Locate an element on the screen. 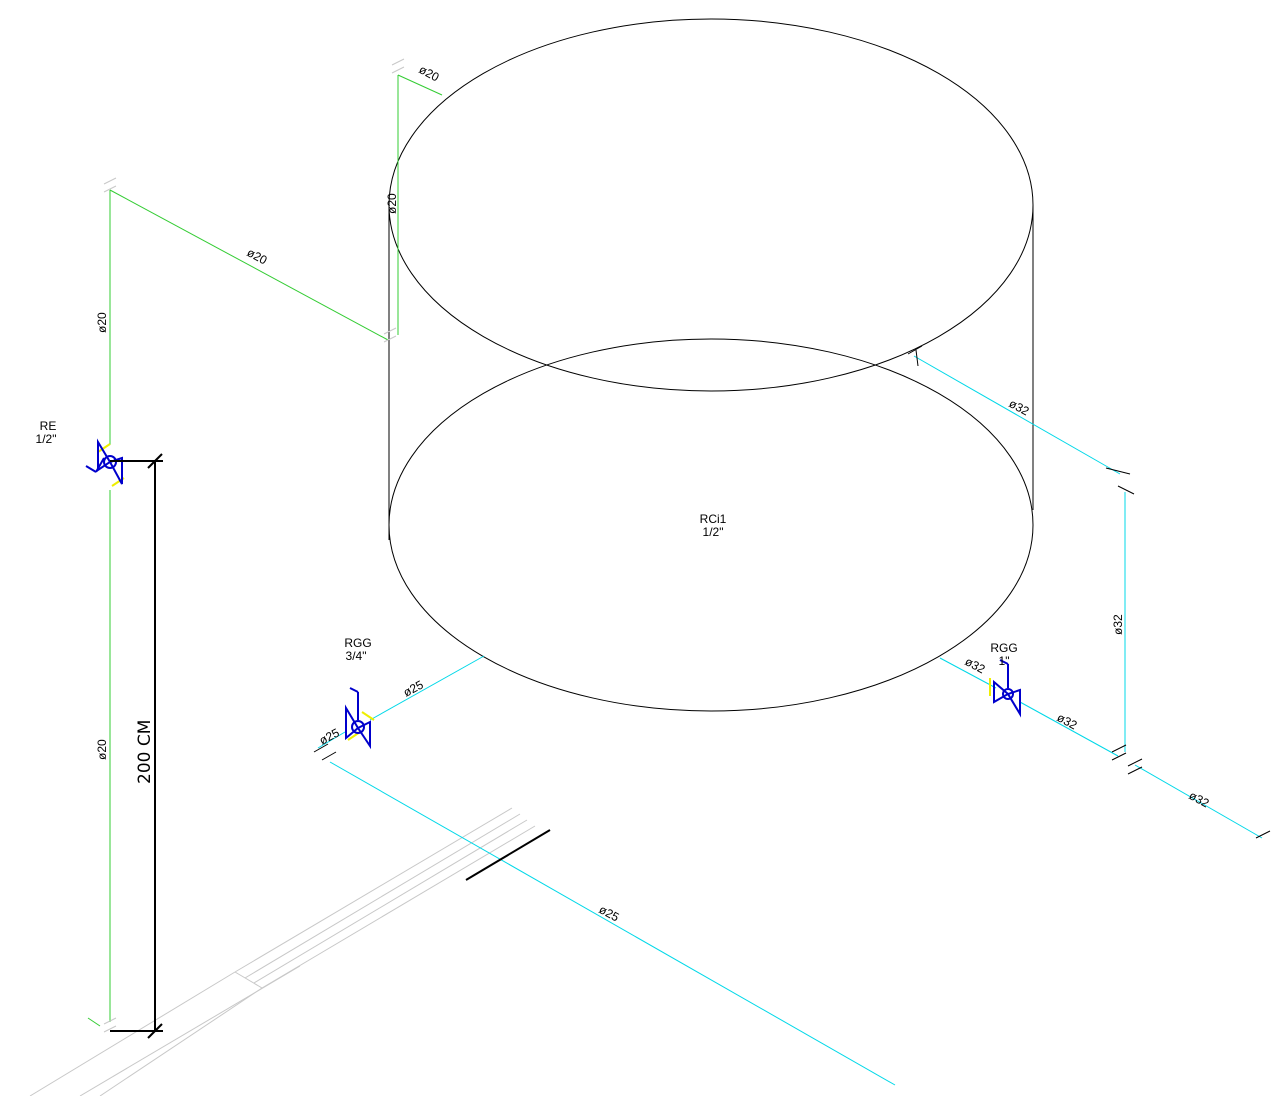 This screenshot has width=1274, height=1096. tank-size-label: 1/2" is located at coordinates (713, 532).